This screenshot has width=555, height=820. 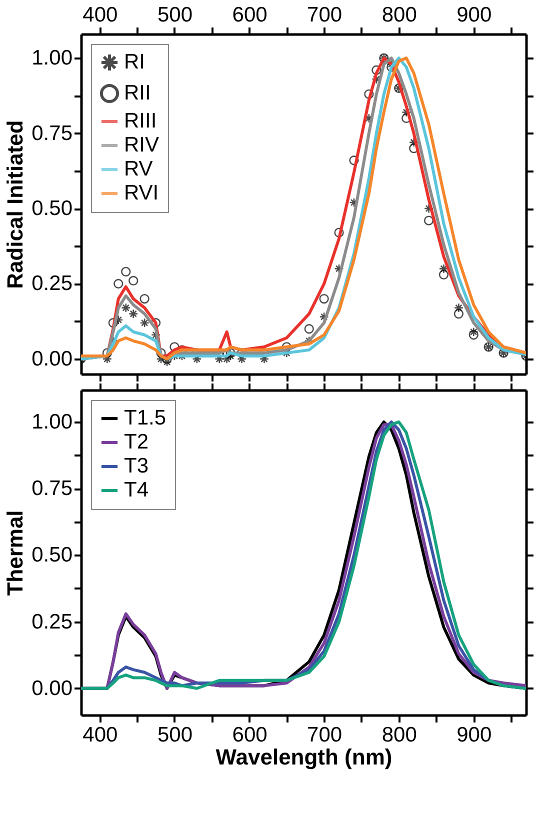 What do you see at coordinates (399, 15) in the screenshot?
I see `x2-tick-label: 800` at bounding box center [399, 15].